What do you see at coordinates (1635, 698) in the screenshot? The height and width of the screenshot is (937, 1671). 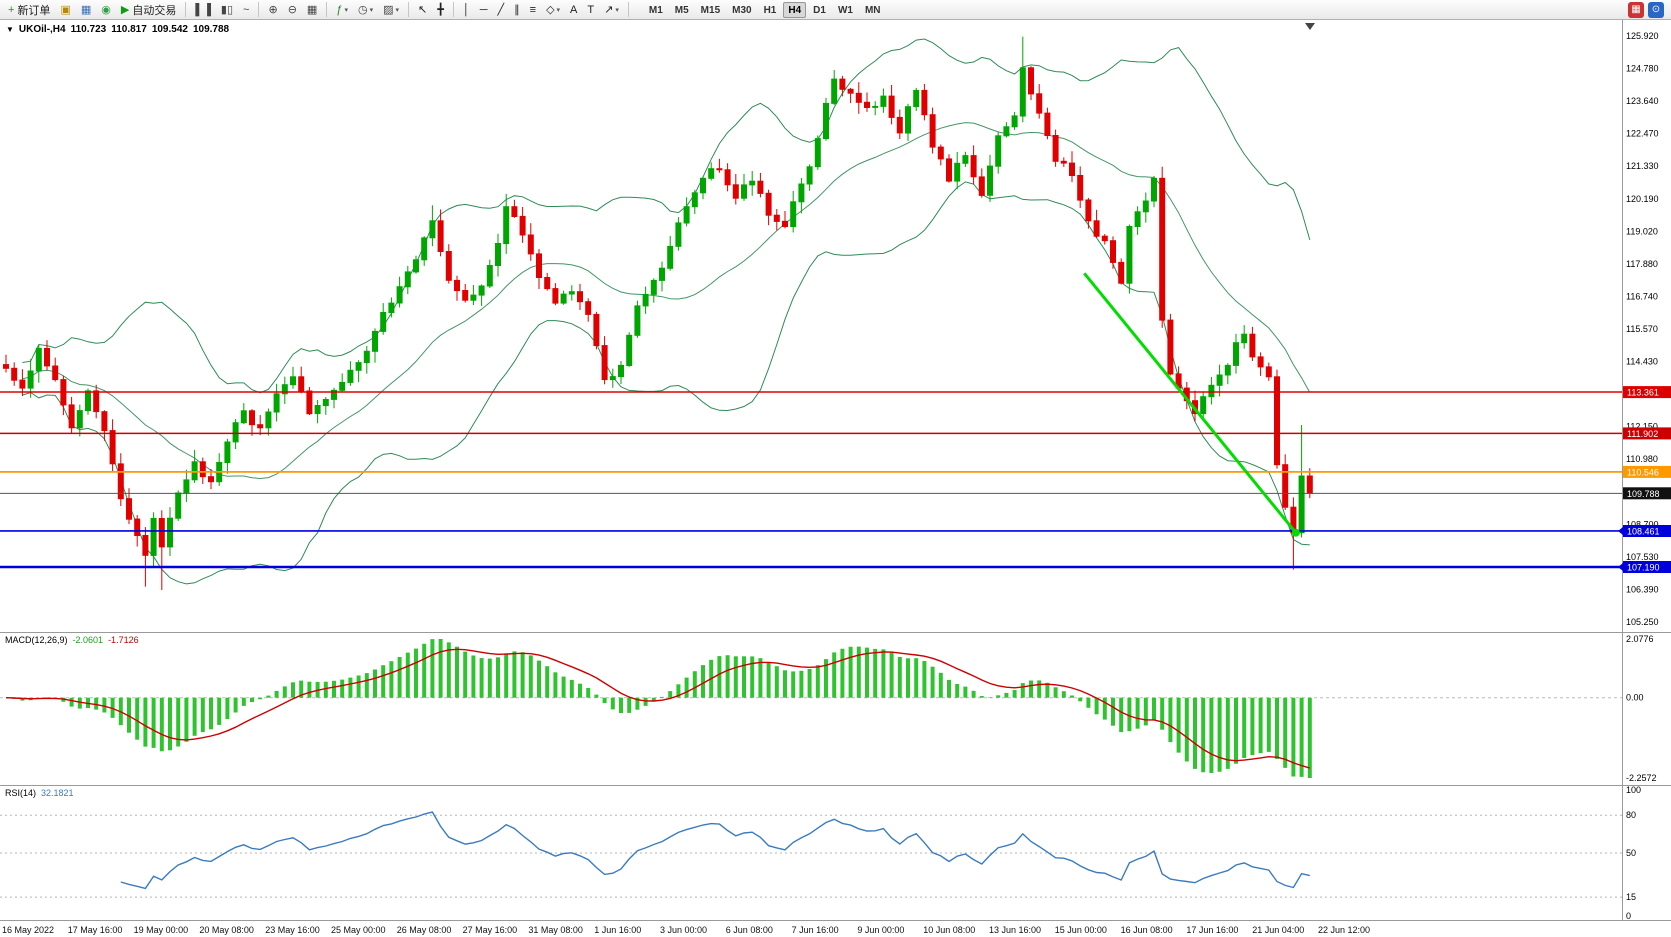 I see `svg-text: 0.00` at bounding box center [1635, 698].